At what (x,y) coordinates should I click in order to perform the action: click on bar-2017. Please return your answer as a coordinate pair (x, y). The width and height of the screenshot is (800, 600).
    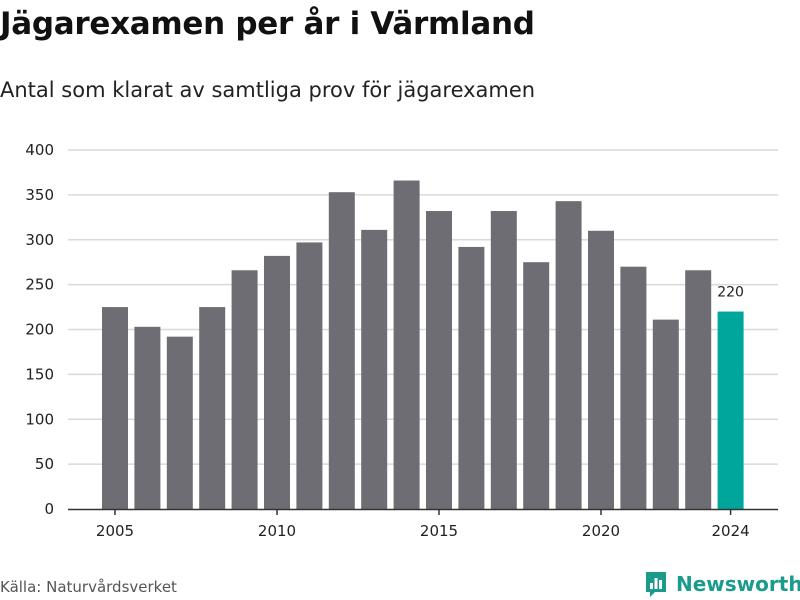
    Looking at the image, I should click on (503, 360).